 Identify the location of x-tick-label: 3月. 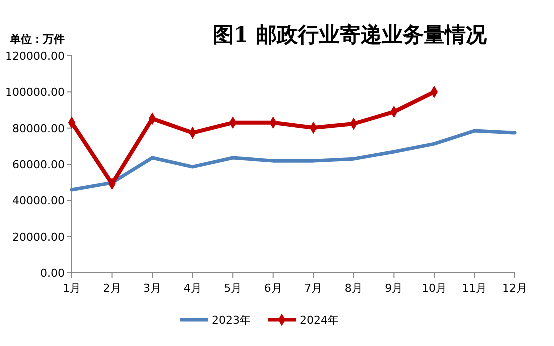
(153, 288).